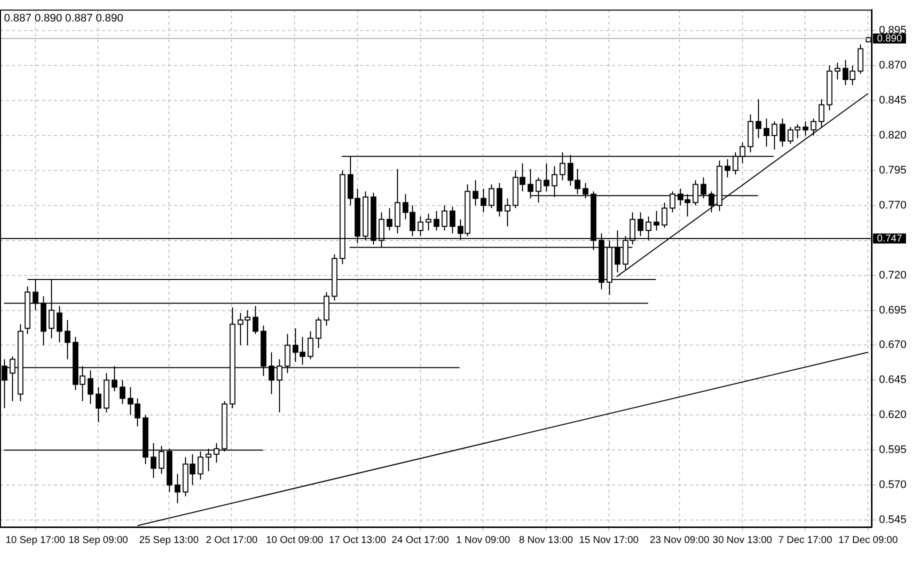  What do you see at coordinates (169, 540) in the screenshot?
I see `x-tick-label: 25 Sep 13:00` at bounding box center [169, 540].